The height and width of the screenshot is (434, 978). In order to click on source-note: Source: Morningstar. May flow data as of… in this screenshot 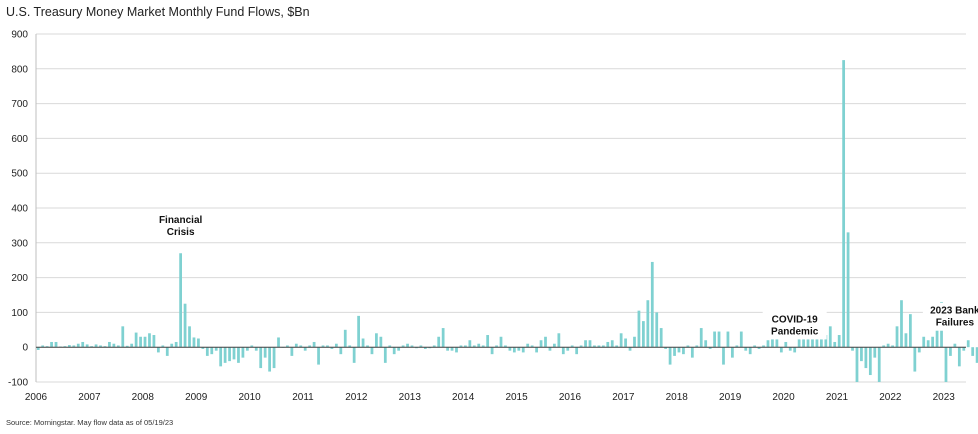, I will do `click(90, 422)`.